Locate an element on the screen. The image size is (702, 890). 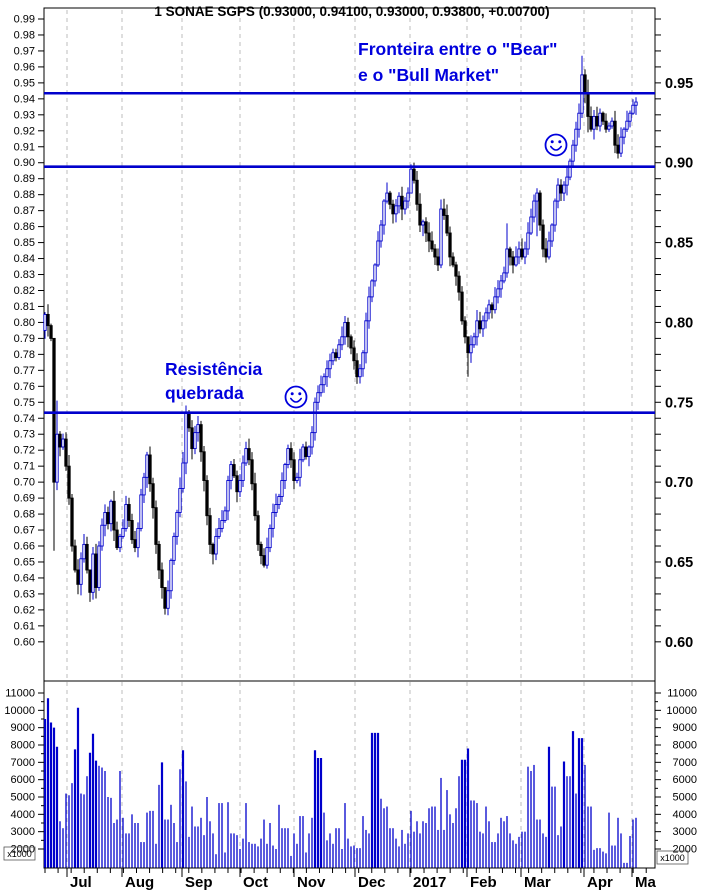
svg-text: 0.82 is located at coordinates (24, 291).